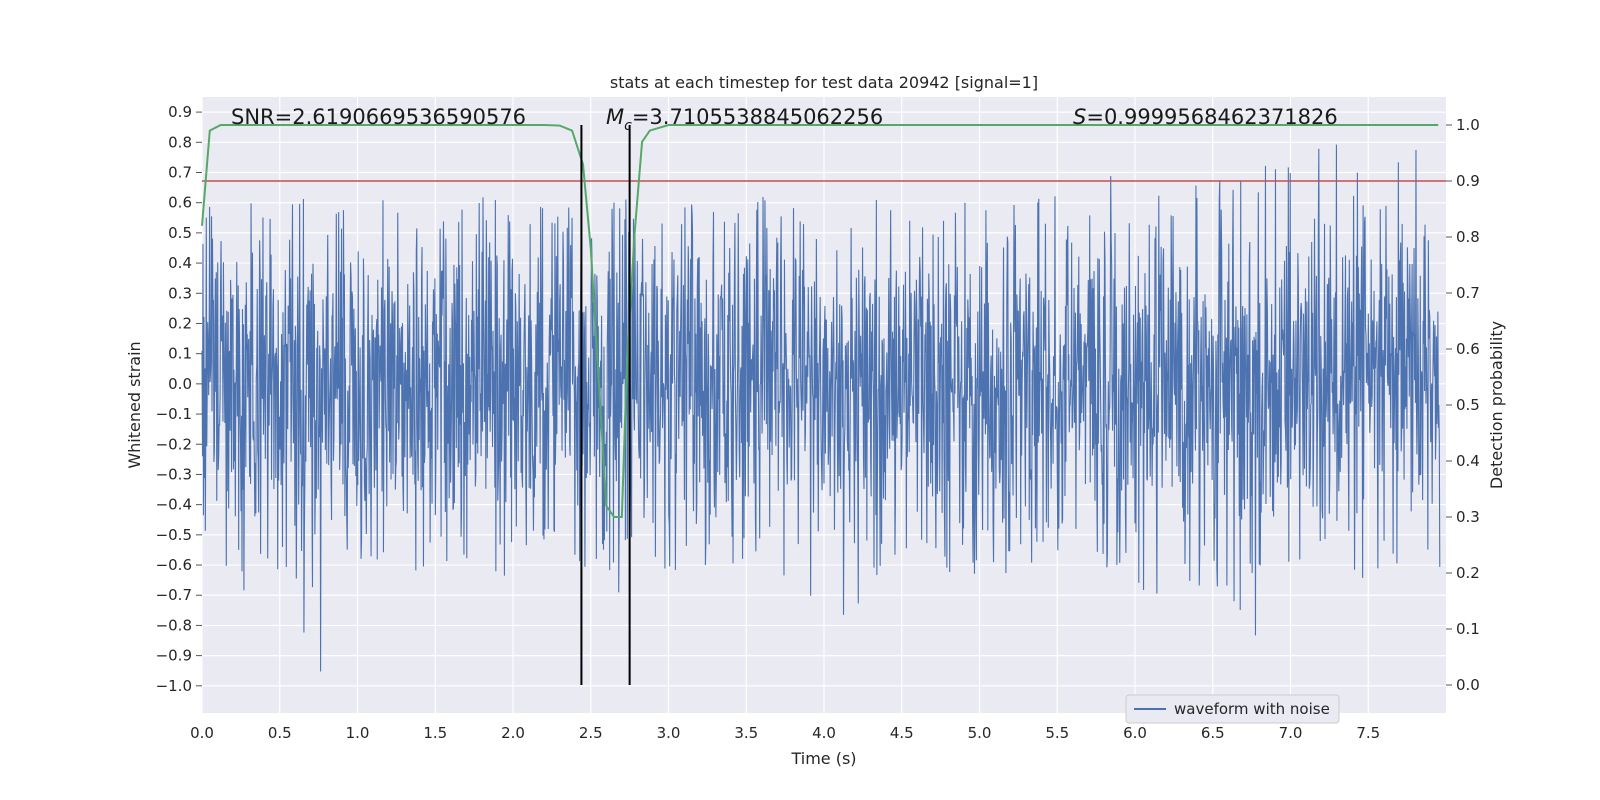  I want to click on y-left-tick-label: 0.3, so click(180, 293).